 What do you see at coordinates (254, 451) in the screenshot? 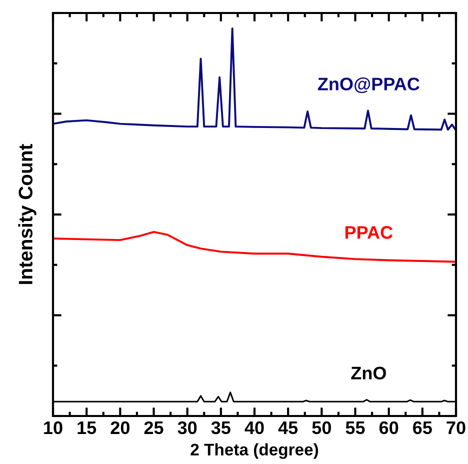
I see `x-axis-title: 2 Theta (degree)` at bounding box center [254, 451].